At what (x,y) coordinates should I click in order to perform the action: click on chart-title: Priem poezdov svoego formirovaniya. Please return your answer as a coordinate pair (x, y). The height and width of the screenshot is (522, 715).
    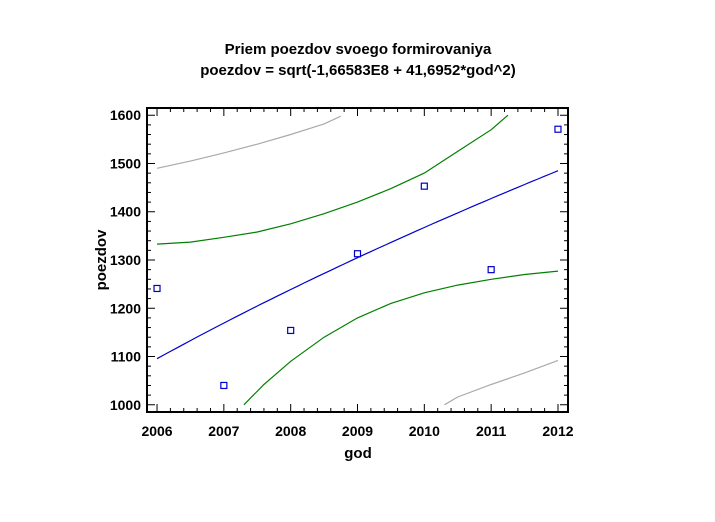
    Looking at the image, I should click on (358, 49).